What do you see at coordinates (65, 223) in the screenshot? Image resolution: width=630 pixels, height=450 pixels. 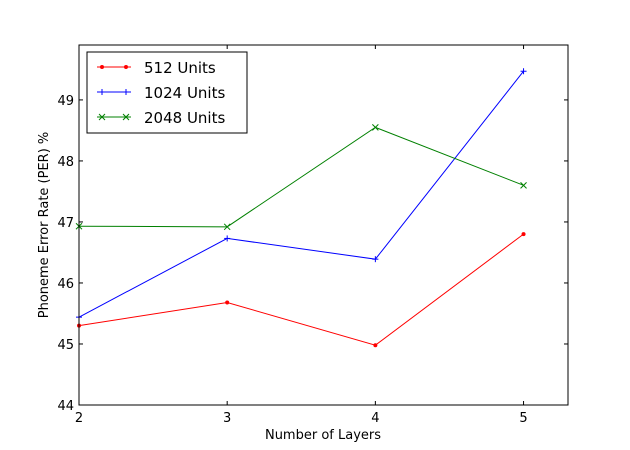 I see `y-tick-label-3: 47` at bounding box center [65, 223].